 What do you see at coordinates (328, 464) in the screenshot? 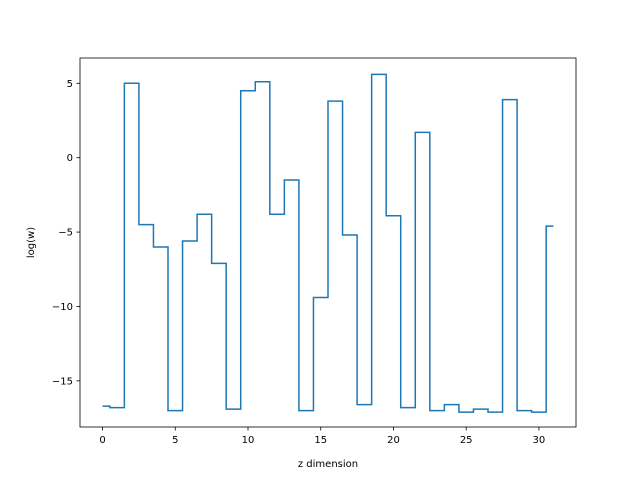
I see `x-axis-label: z dimension` at bounding box center [328, 464].